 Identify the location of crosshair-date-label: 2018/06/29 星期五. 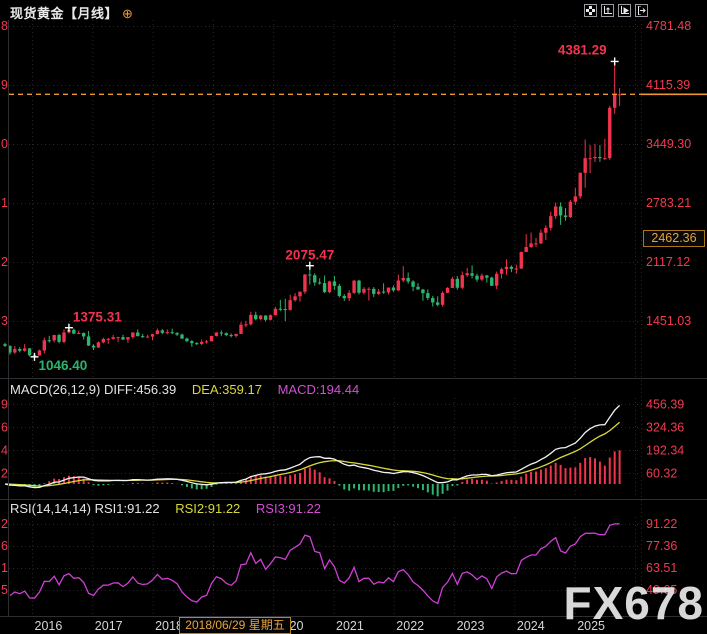
(235, 625).